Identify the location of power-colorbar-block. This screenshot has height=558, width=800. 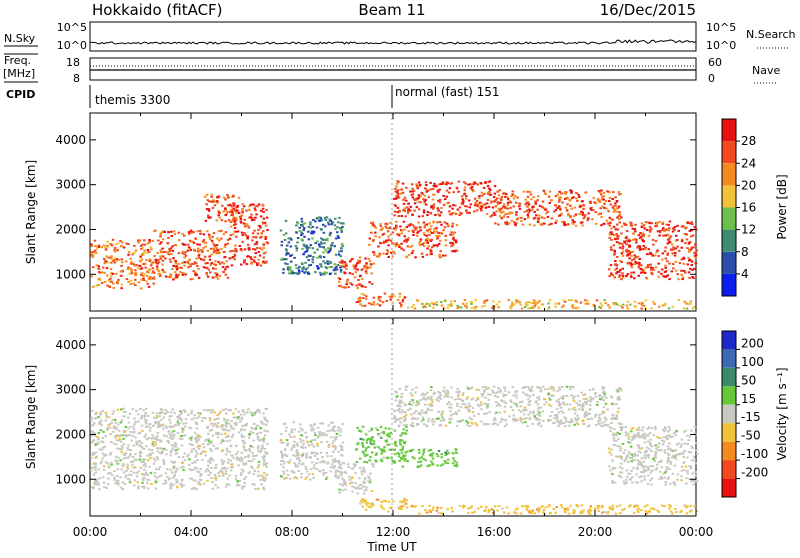
(729, 174).